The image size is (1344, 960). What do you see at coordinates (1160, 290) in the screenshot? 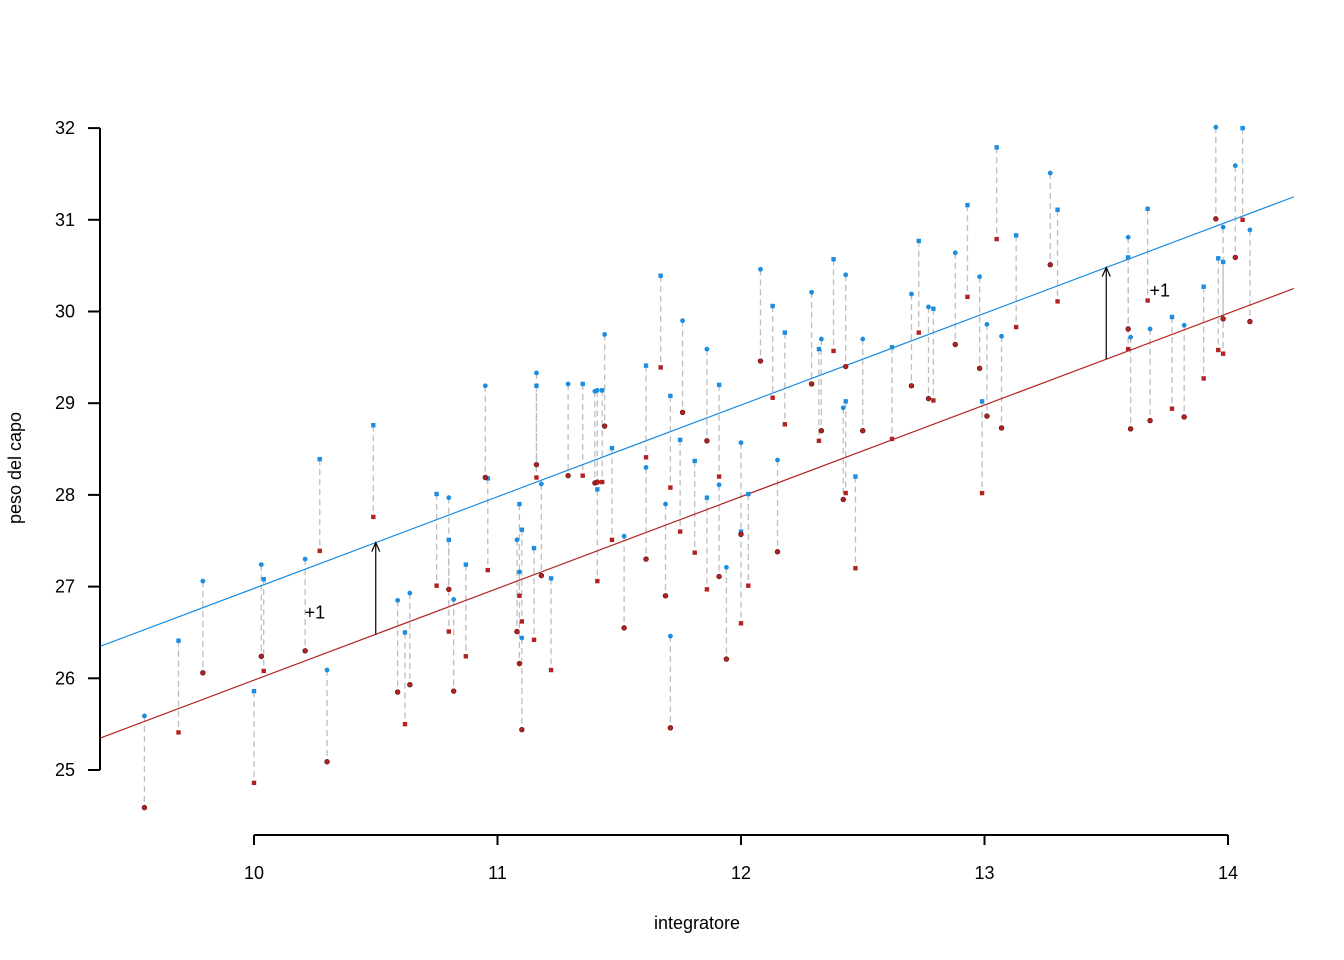
I see `shift-annotation: +1` at bounding box center [1160, 290].